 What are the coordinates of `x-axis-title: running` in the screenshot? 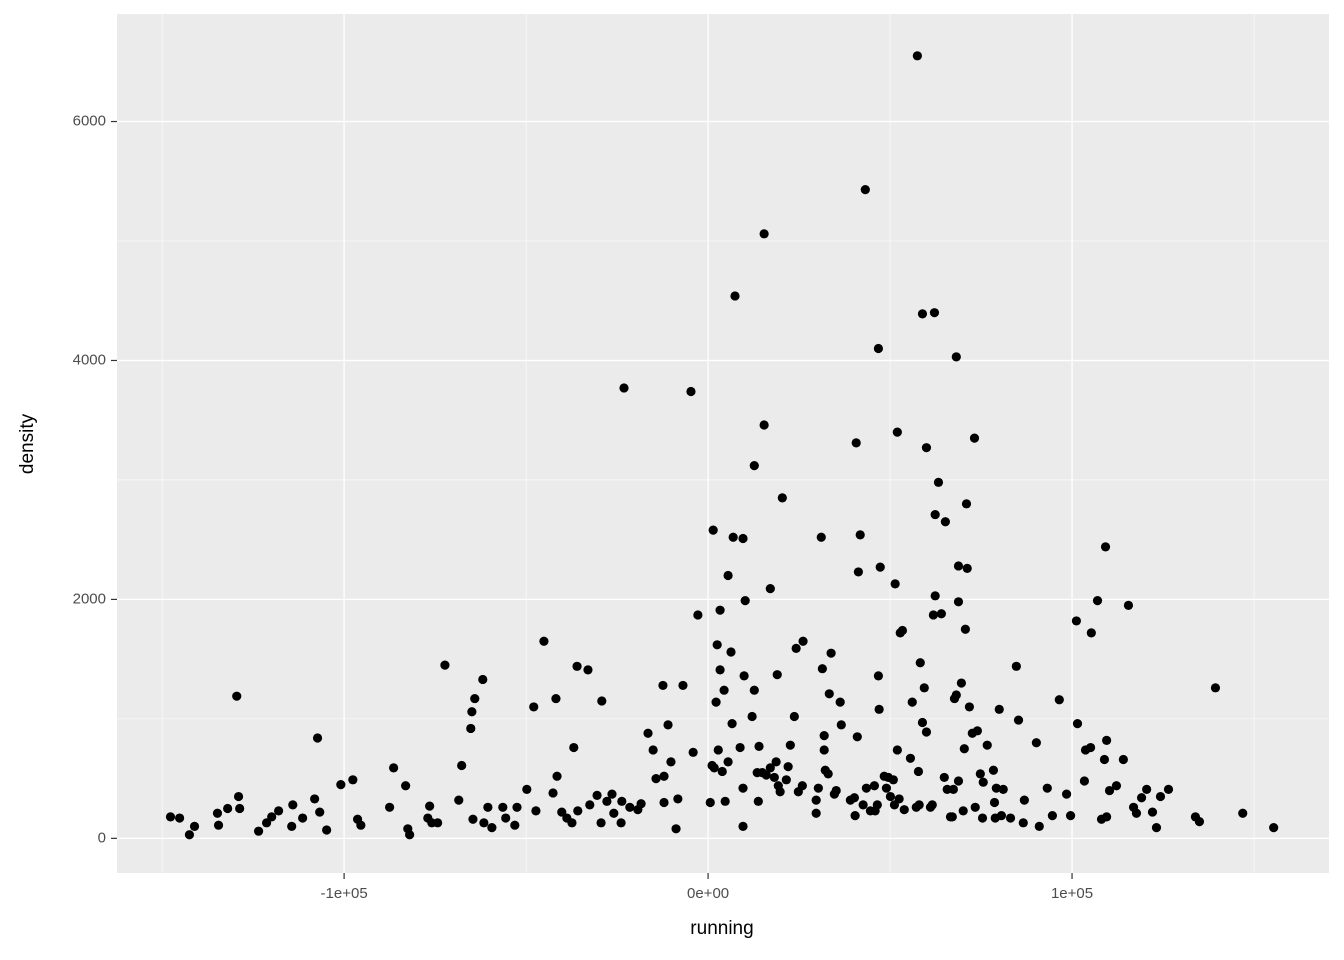 It's located at (721, 928).